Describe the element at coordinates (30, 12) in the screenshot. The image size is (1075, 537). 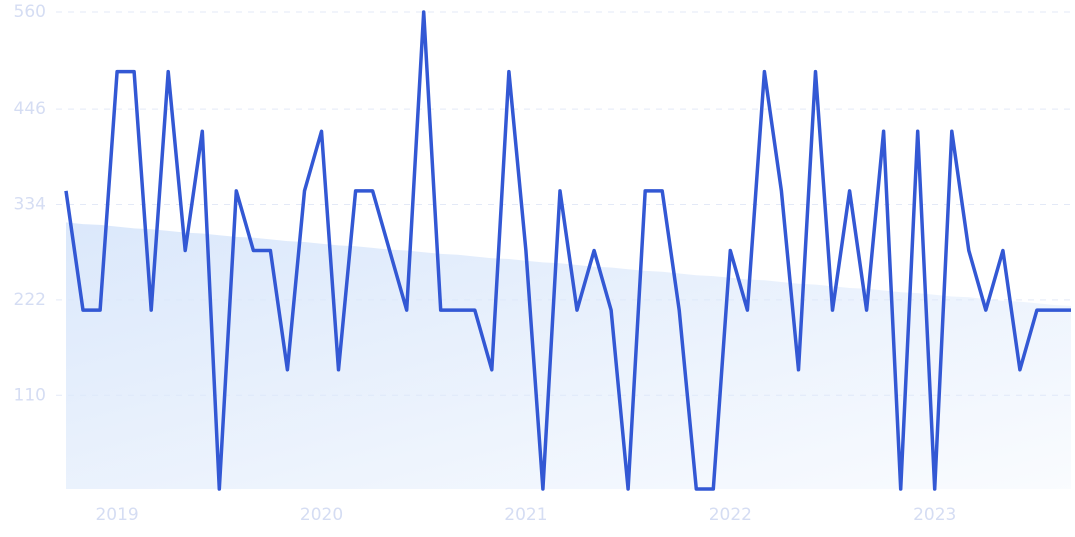
I see `y-tick-label: 560` at that location.